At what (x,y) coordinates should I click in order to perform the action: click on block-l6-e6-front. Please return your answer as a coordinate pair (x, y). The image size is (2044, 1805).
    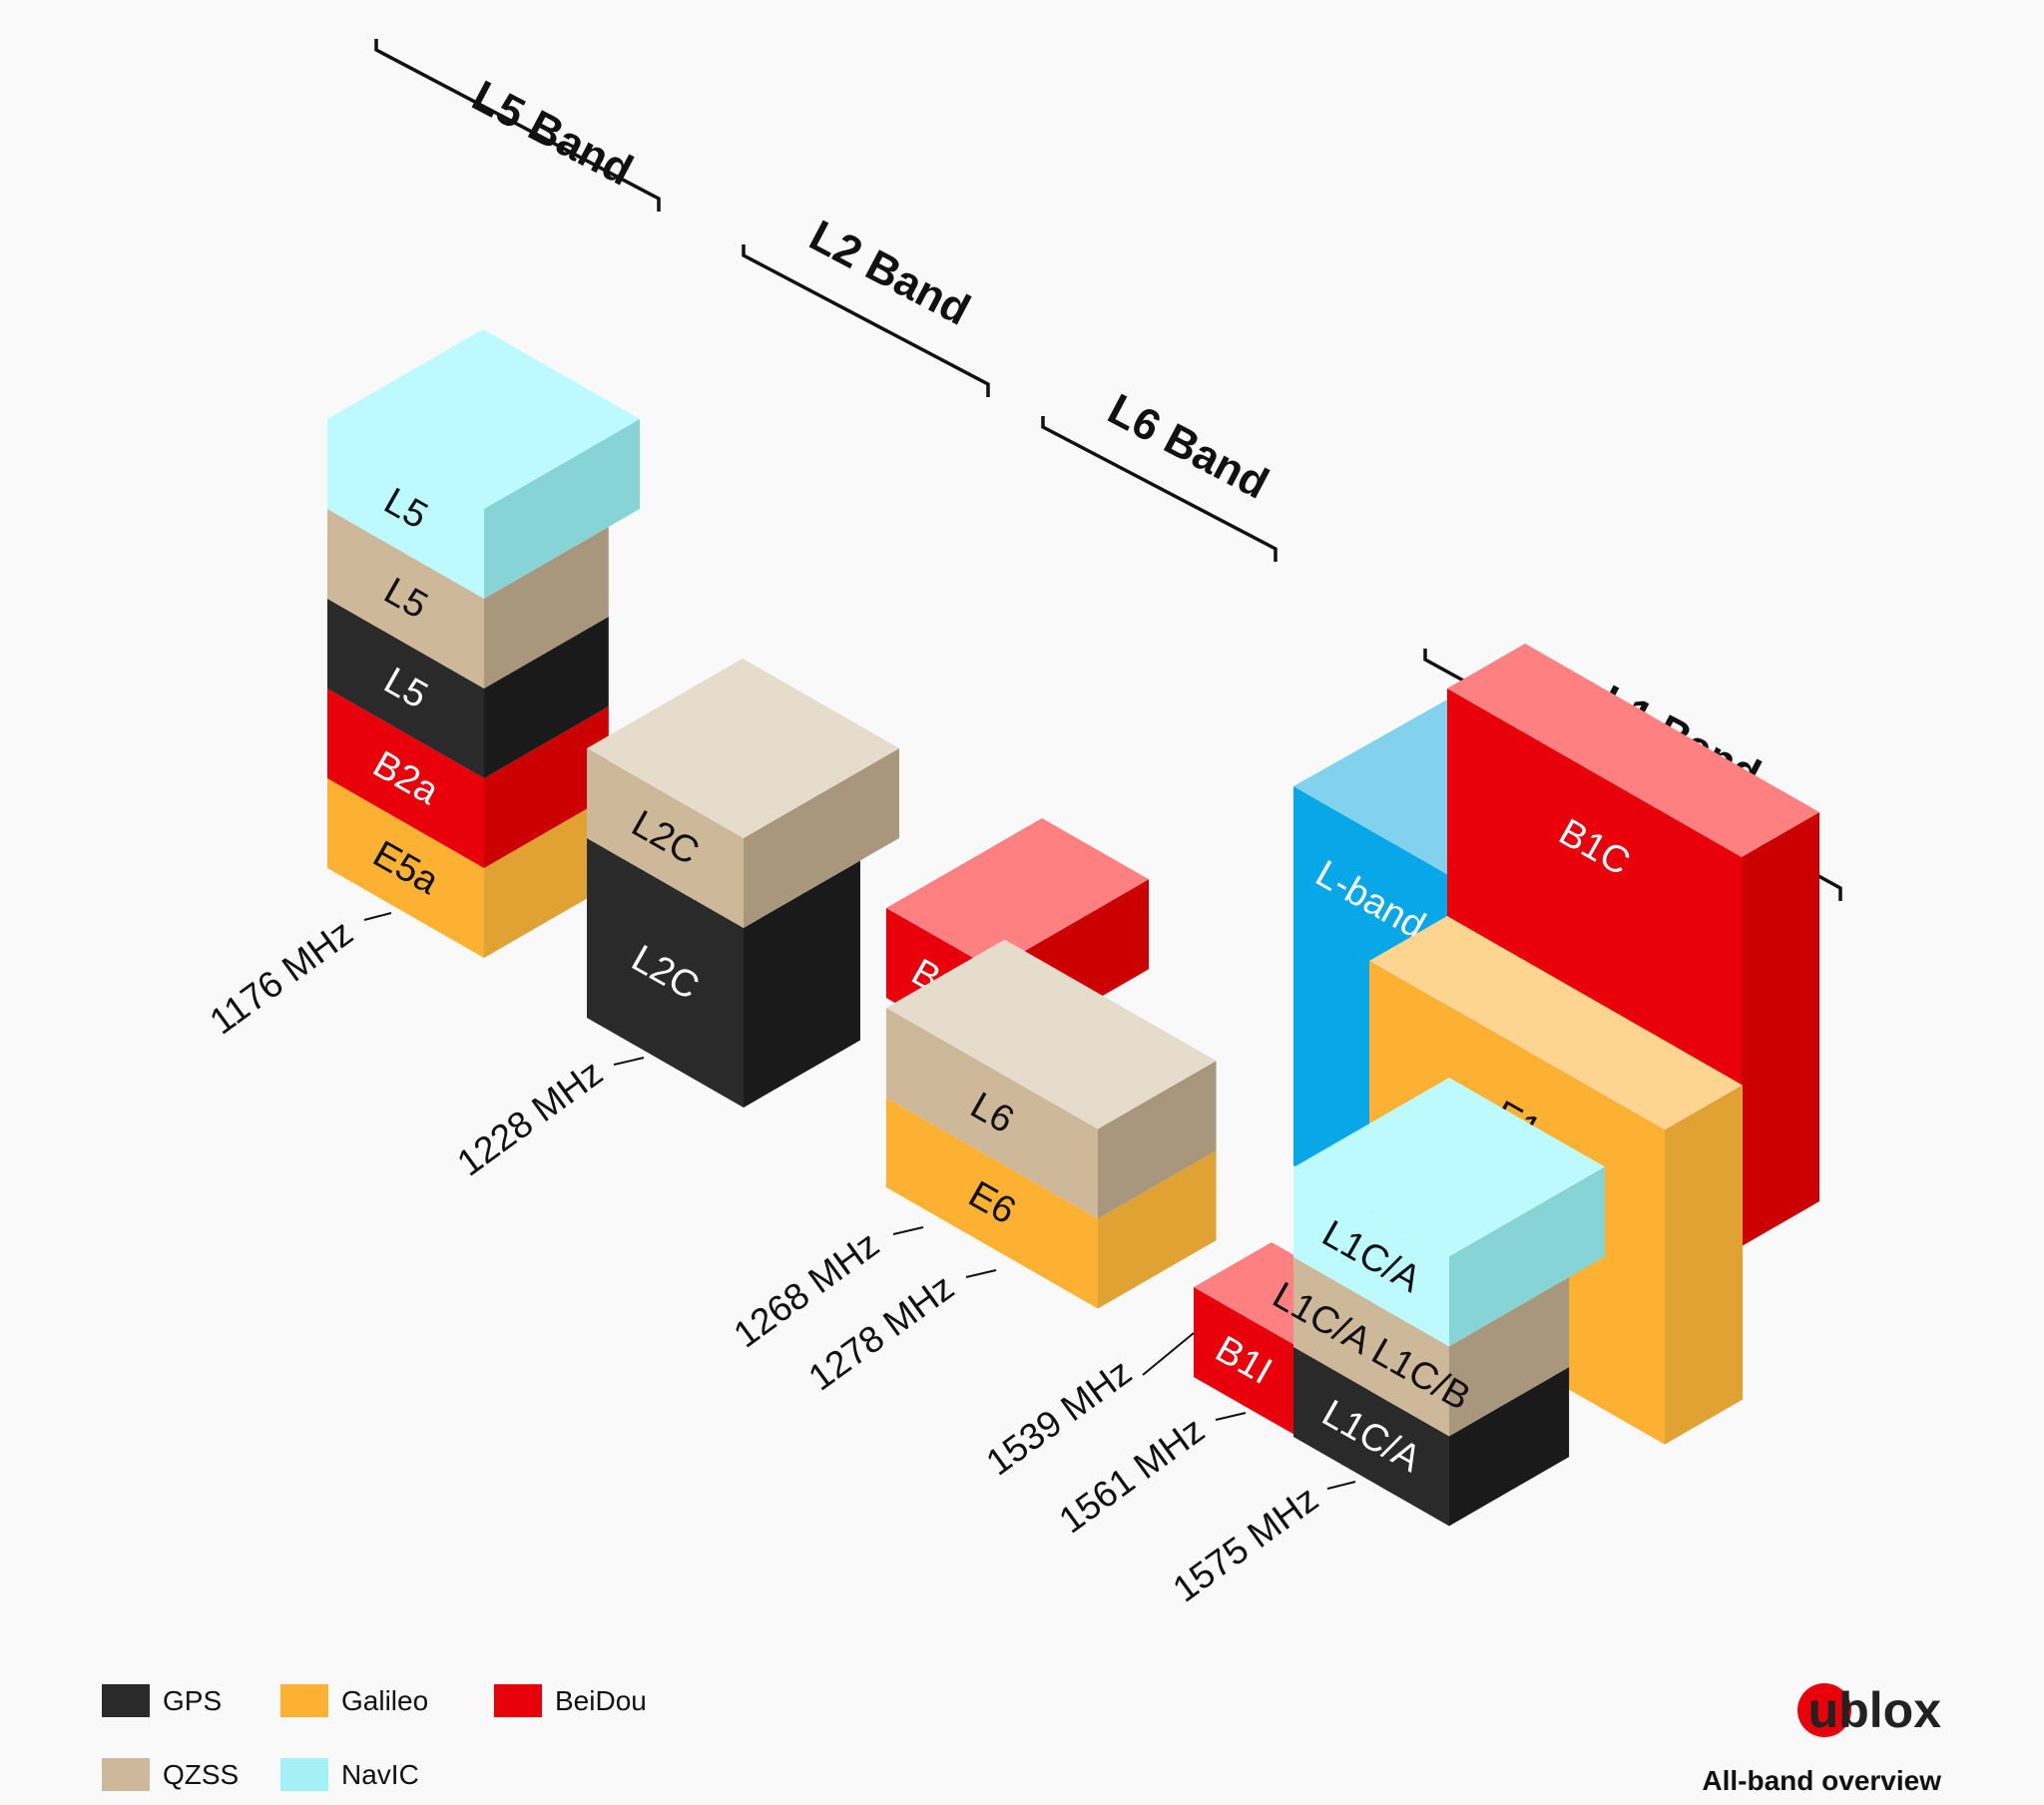
    Looking at the image, I should click on (992, 1203).